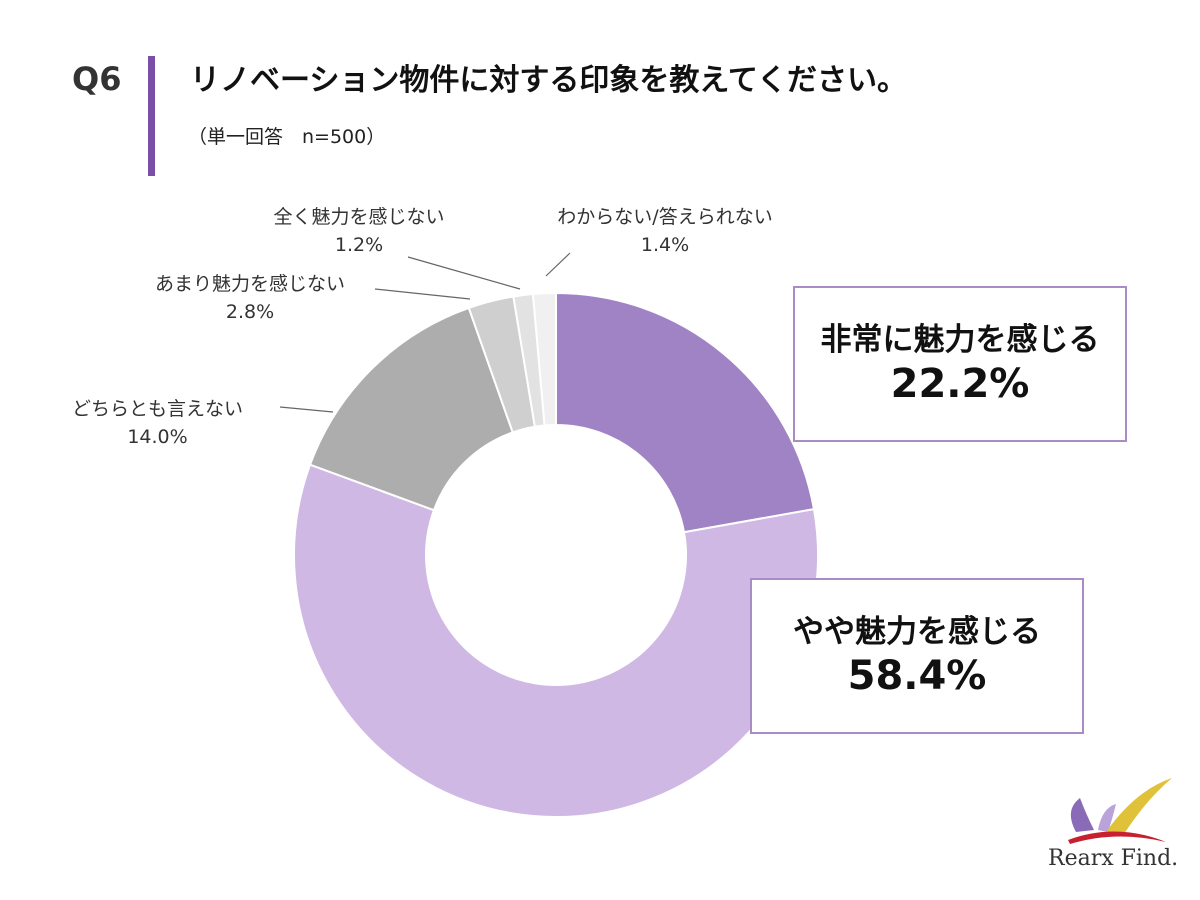 This screenshot has width=1200, height=900. What do you see at coordinates (665, 217) in the screenshot?
I see `label-unknown-name: わからない/答えられない` at bounding box center [665, 217].